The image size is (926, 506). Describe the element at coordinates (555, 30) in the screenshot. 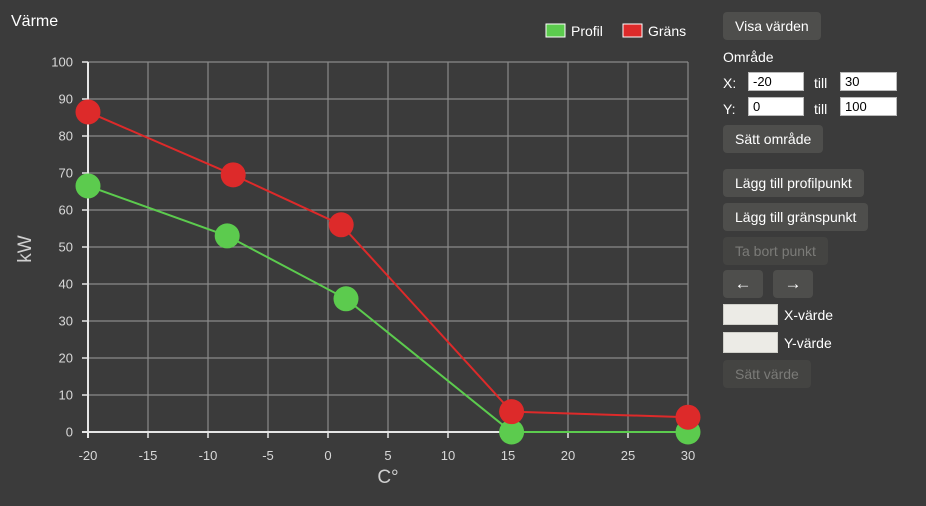

I see `legend-swatch-profil` at that location.